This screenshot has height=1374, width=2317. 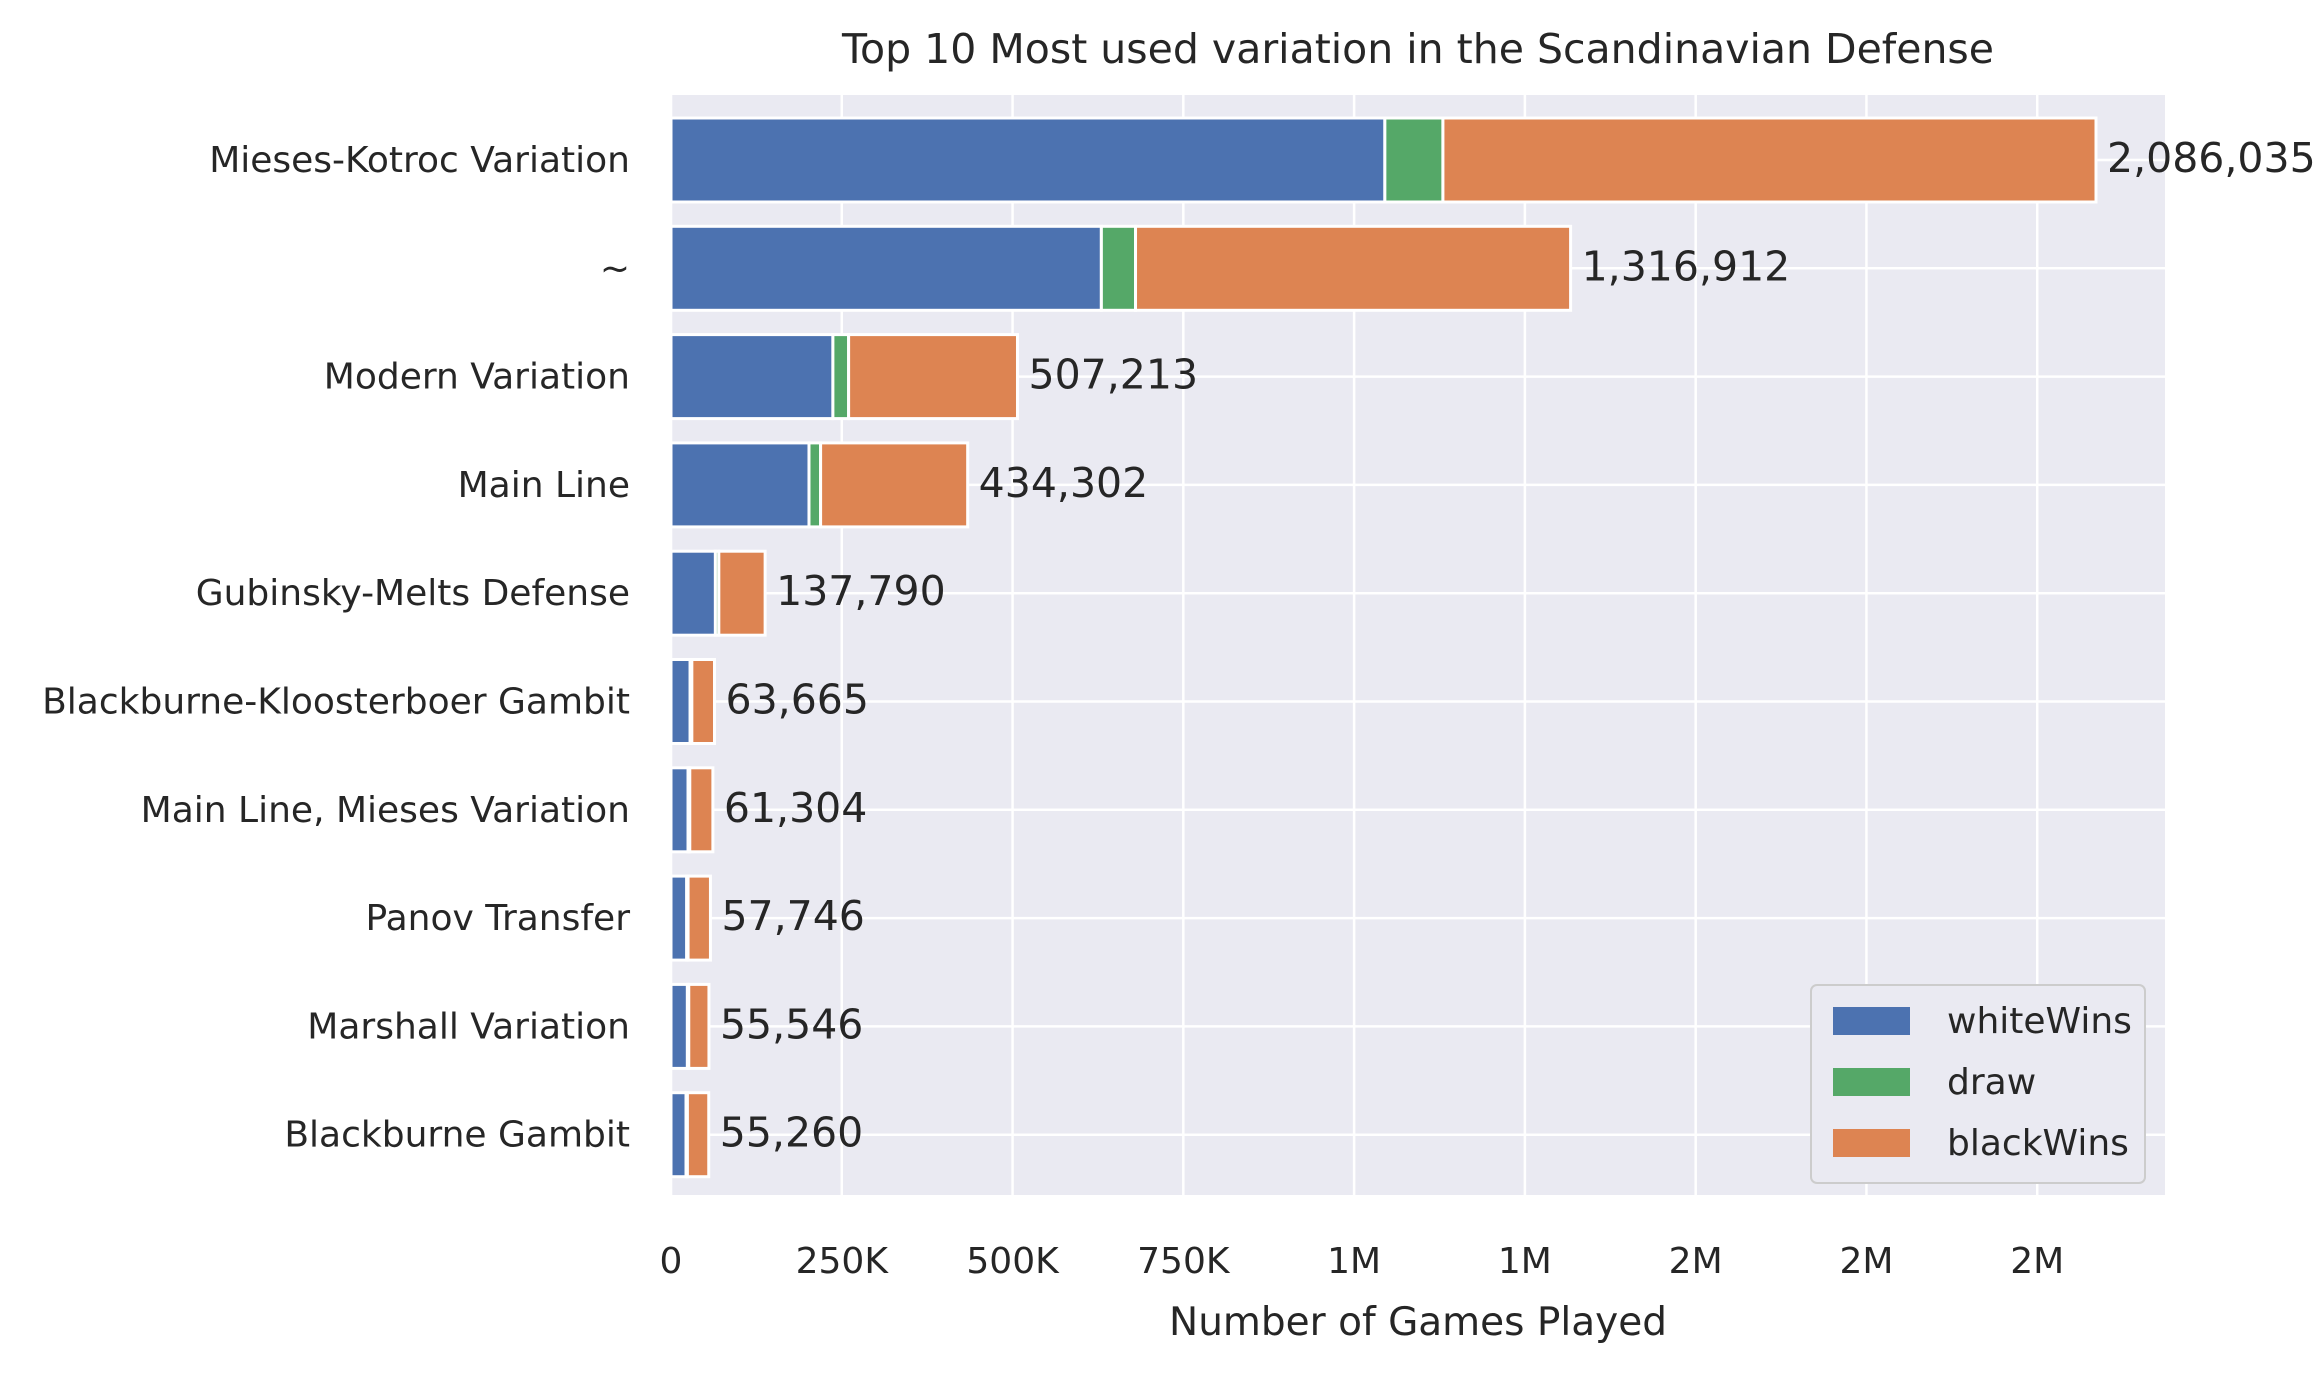 I want to click on category-label: Blackburne-Kloosterboer Gambit, so click(x=336, y=702).